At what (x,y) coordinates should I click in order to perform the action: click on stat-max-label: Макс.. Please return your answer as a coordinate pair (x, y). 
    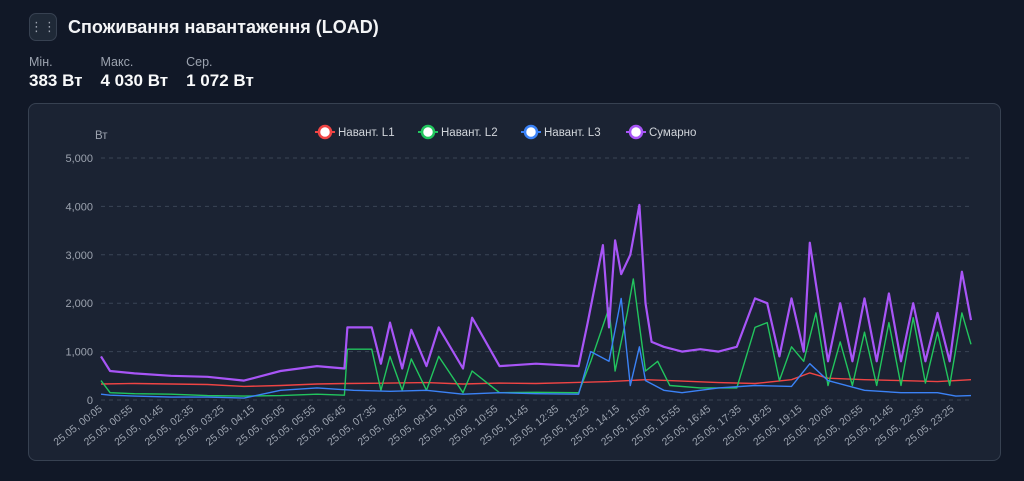
    Looking at the image, I should click on (117, 62).